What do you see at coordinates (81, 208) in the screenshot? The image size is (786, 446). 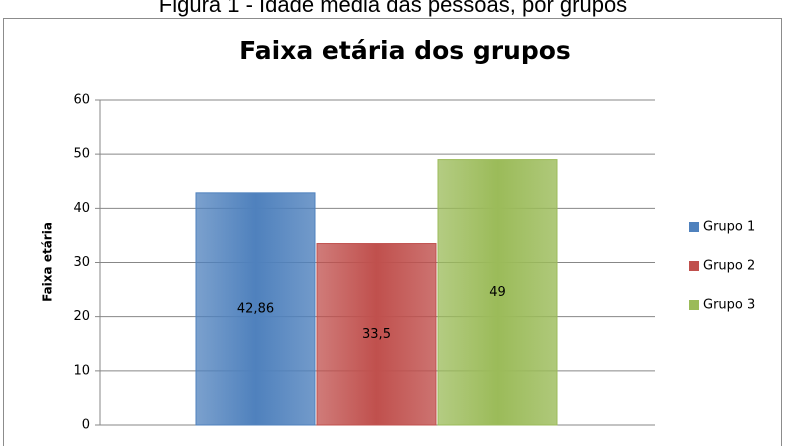 I see `y-tick-label: 40` at bounding box center [81, 208].